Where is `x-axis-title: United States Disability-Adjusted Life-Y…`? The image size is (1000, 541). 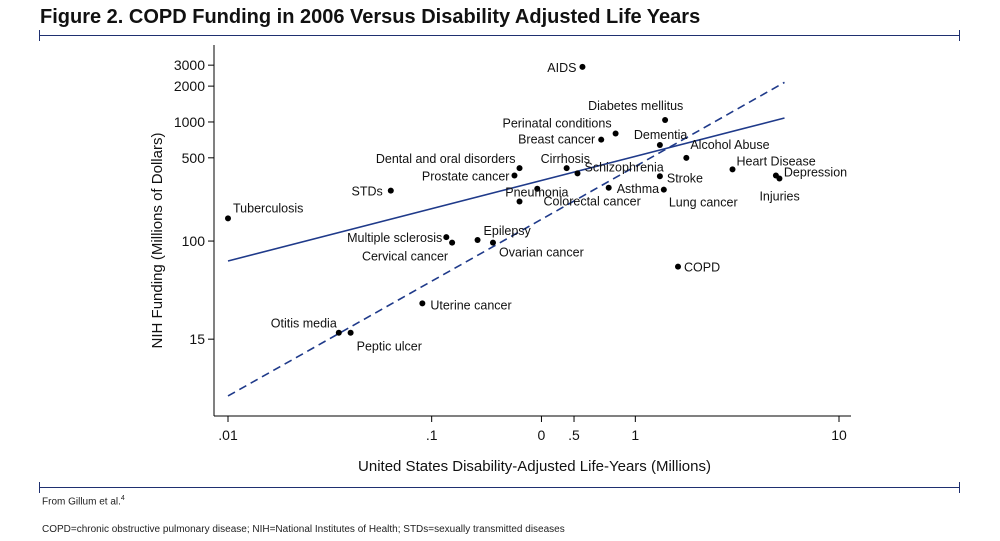 x-axis-title: United States Disability-Adjusted Life-Y… is located at coordinates (534, 466).